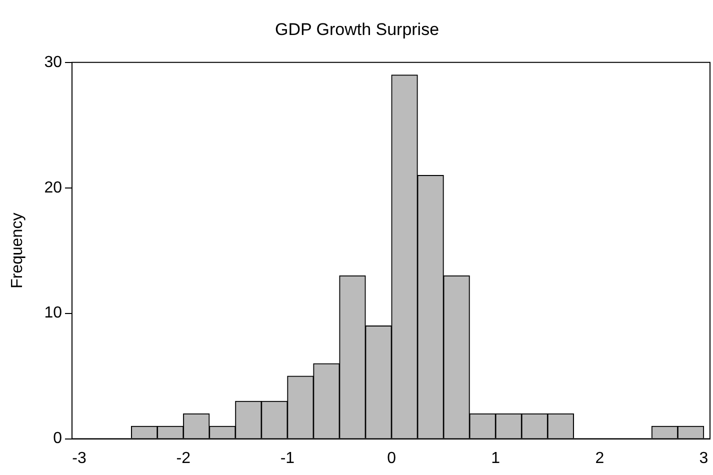 This screenshot has width=713, height=475. What do you see at coordinates (57, 439) in the screenshot?
I see `y-tick-label: 0` at bounding box center [57, 439].